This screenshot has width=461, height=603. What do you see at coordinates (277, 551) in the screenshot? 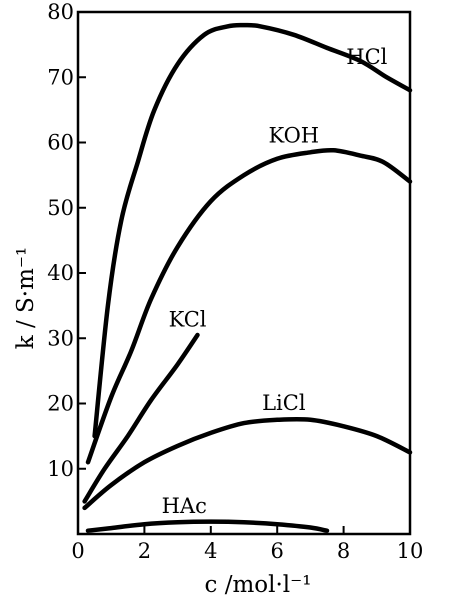
I see `x-tick-label: 6` at bounding box center [277, 551].